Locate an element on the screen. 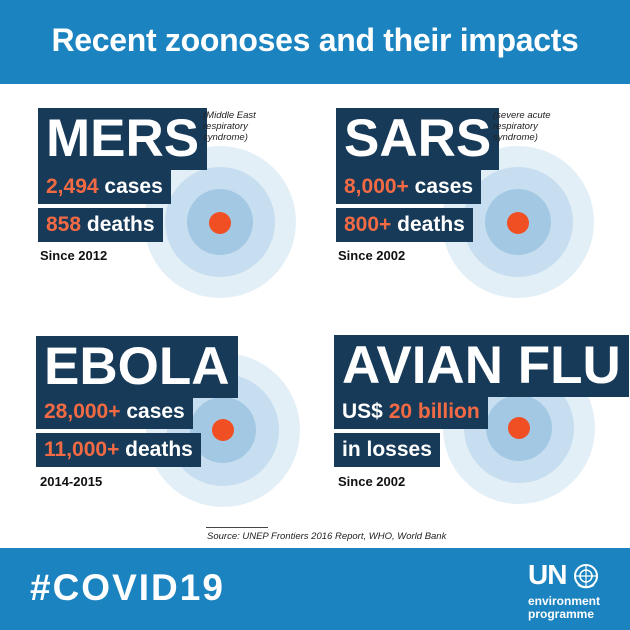 This screenshot has width=630, height=630. ebola-deaths-box: 11,000+ deaths is located at coordinates (118, 450).